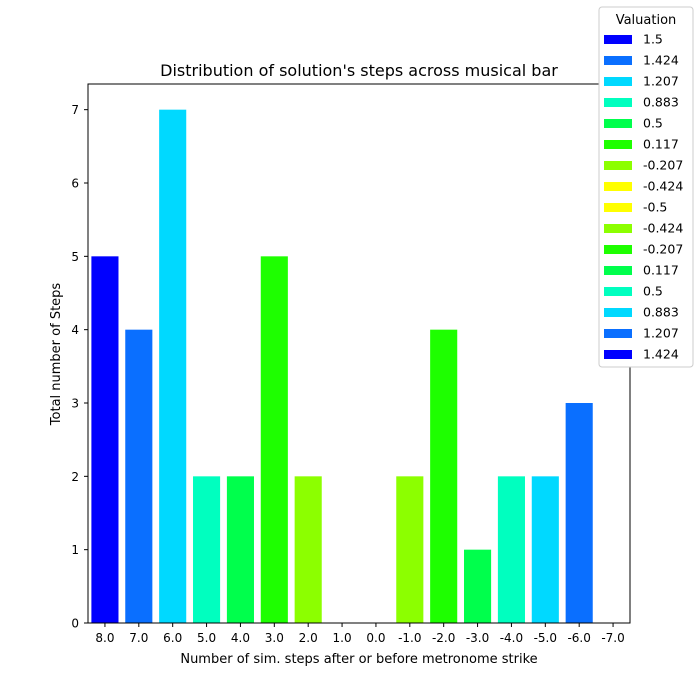 The height and width of the screenshot is (700, 700). What do you see at coordinates (56, 355) in the screenshot?
I see `y-axis-label: Total number of Steps` at bounding box center [56, 355].